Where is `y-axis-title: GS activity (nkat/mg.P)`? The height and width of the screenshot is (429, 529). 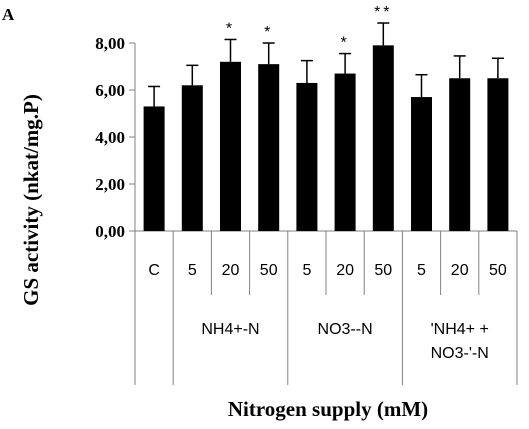 y-axis-title: GS activity (nkat/mg.P) is located at coordinates (31, 200).